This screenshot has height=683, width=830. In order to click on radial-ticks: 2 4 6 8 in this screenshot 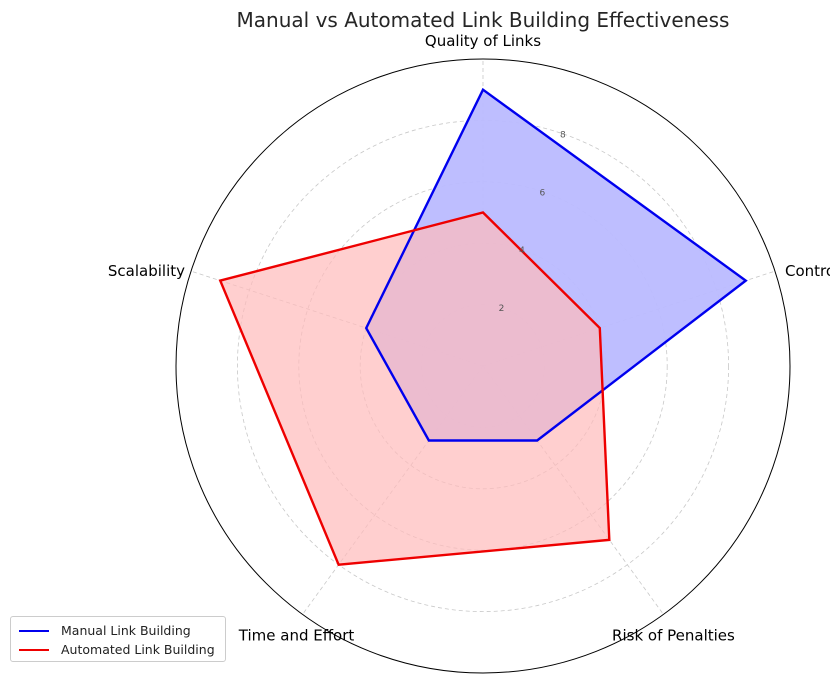, I will do `click(532, 222)`.